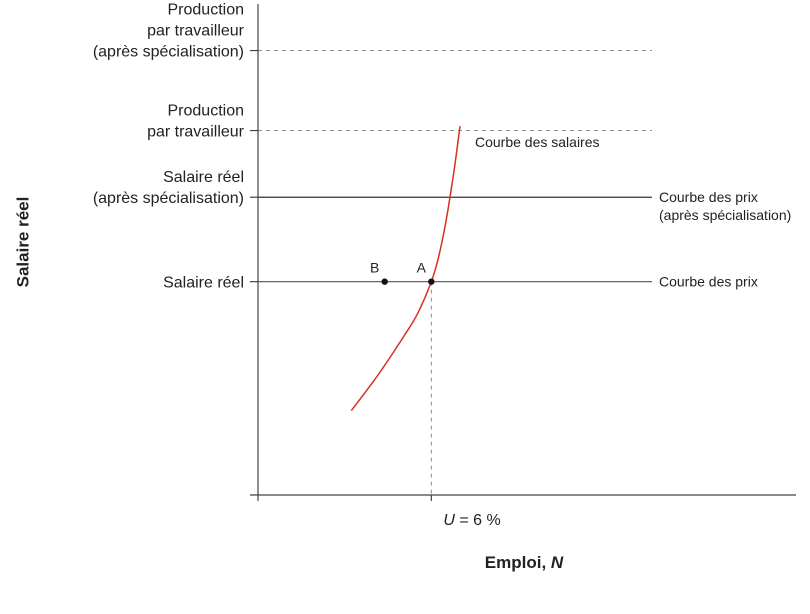 Image resolution: width=810 pixels, height=614 pixels. Describe the element at coordinates (22, 242) in the screenshot. I see `y-axis-title: Salaire réel` at that location.